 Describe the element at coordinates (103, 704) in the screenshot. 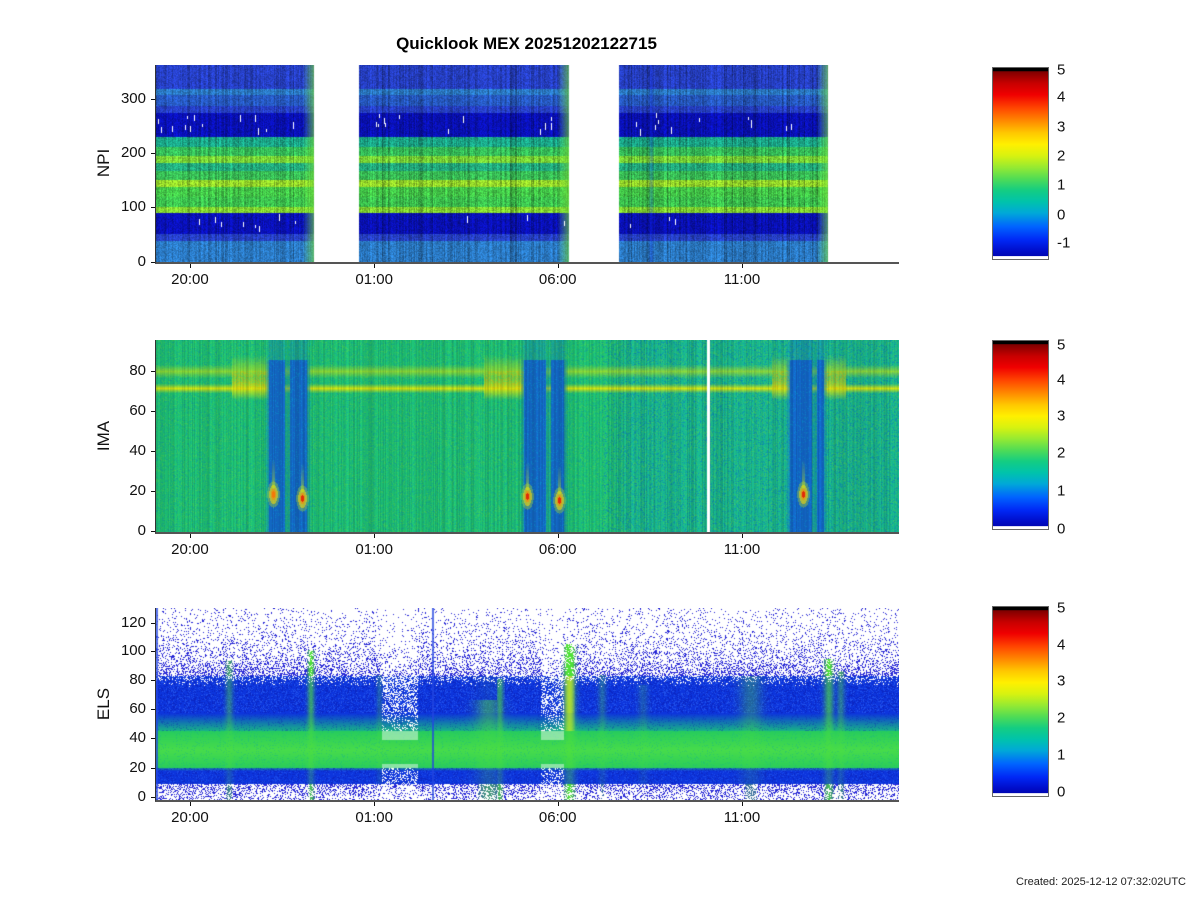

I see `els-axis-label: ELS` at that location.